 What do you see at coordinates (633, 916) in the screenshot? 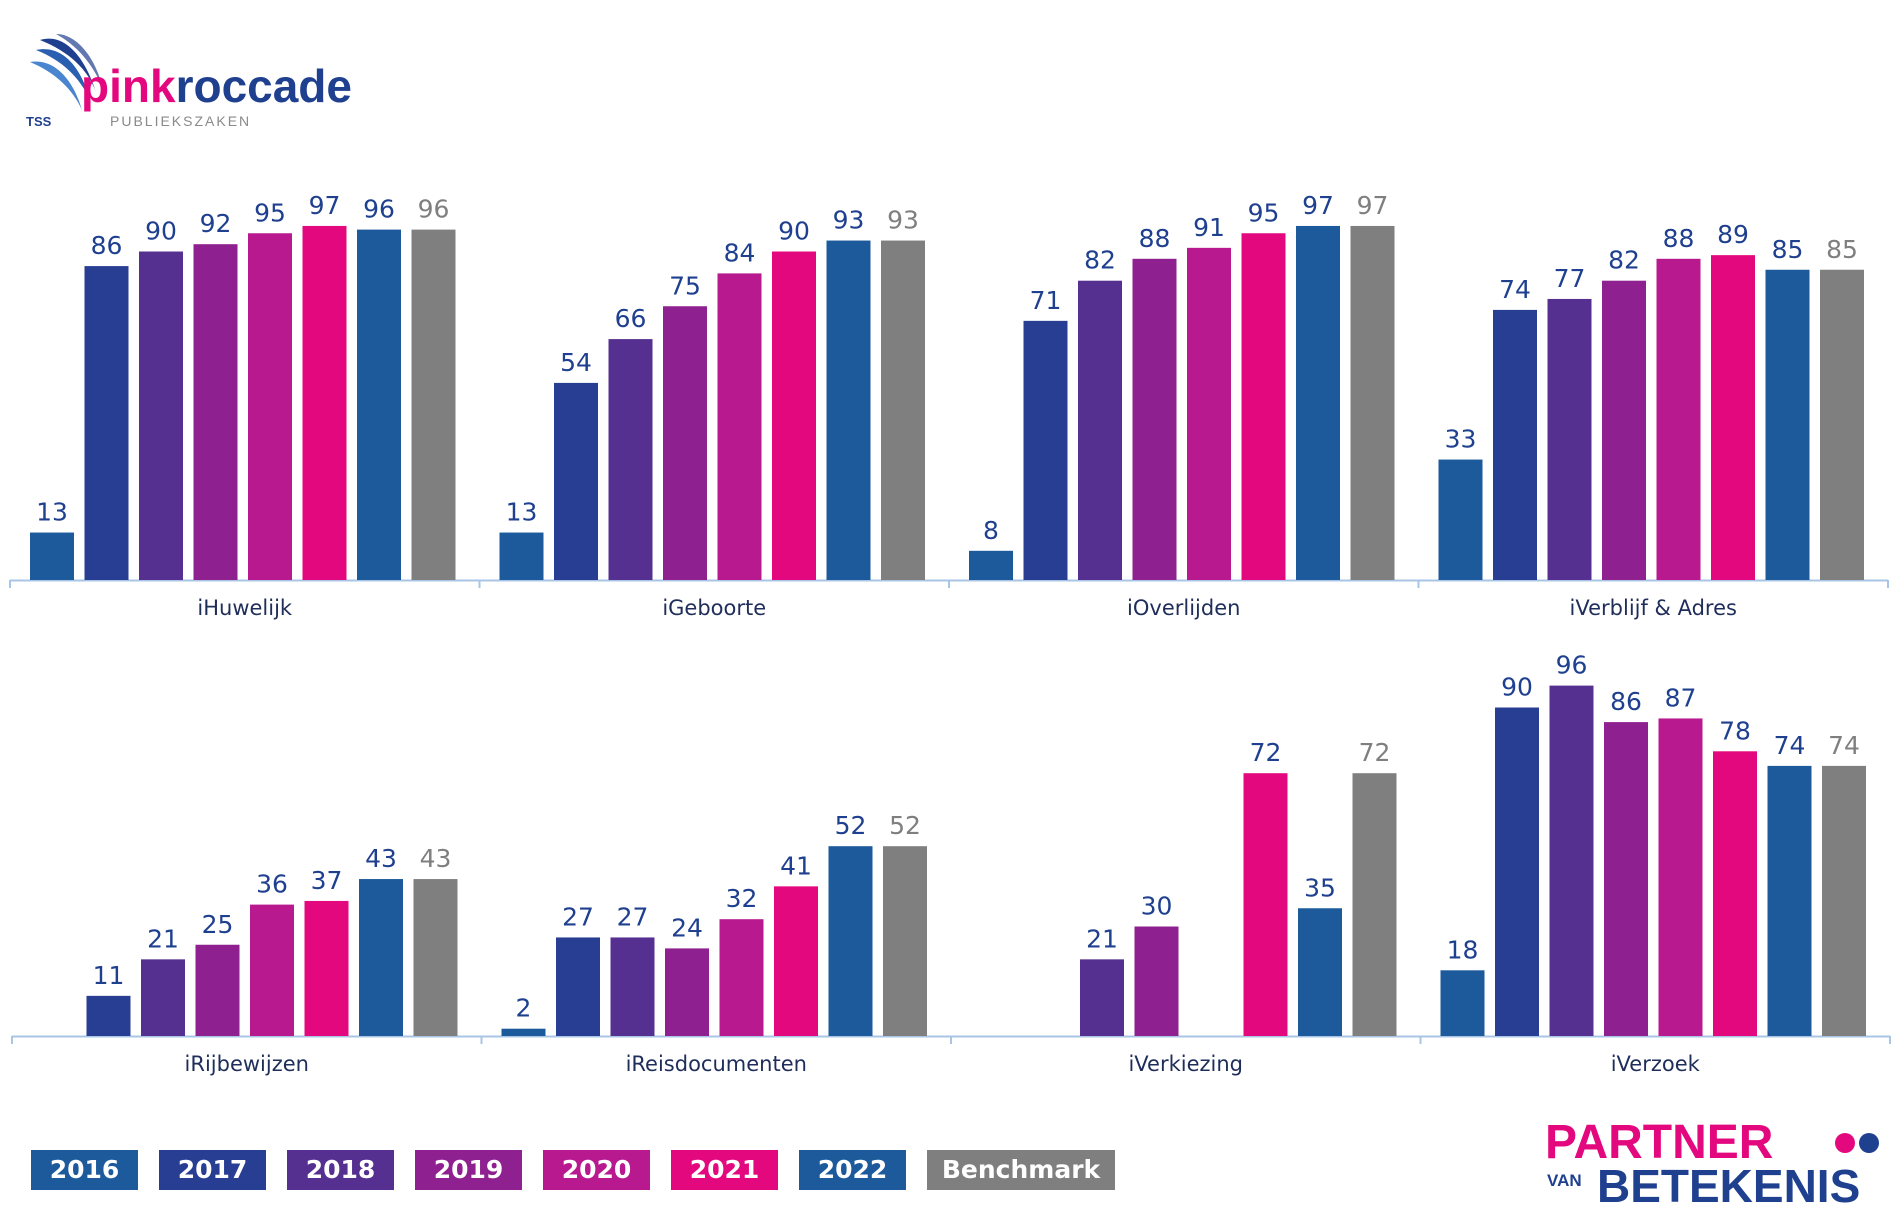
I see `data-label: 27` at bounding box center [633, 916].